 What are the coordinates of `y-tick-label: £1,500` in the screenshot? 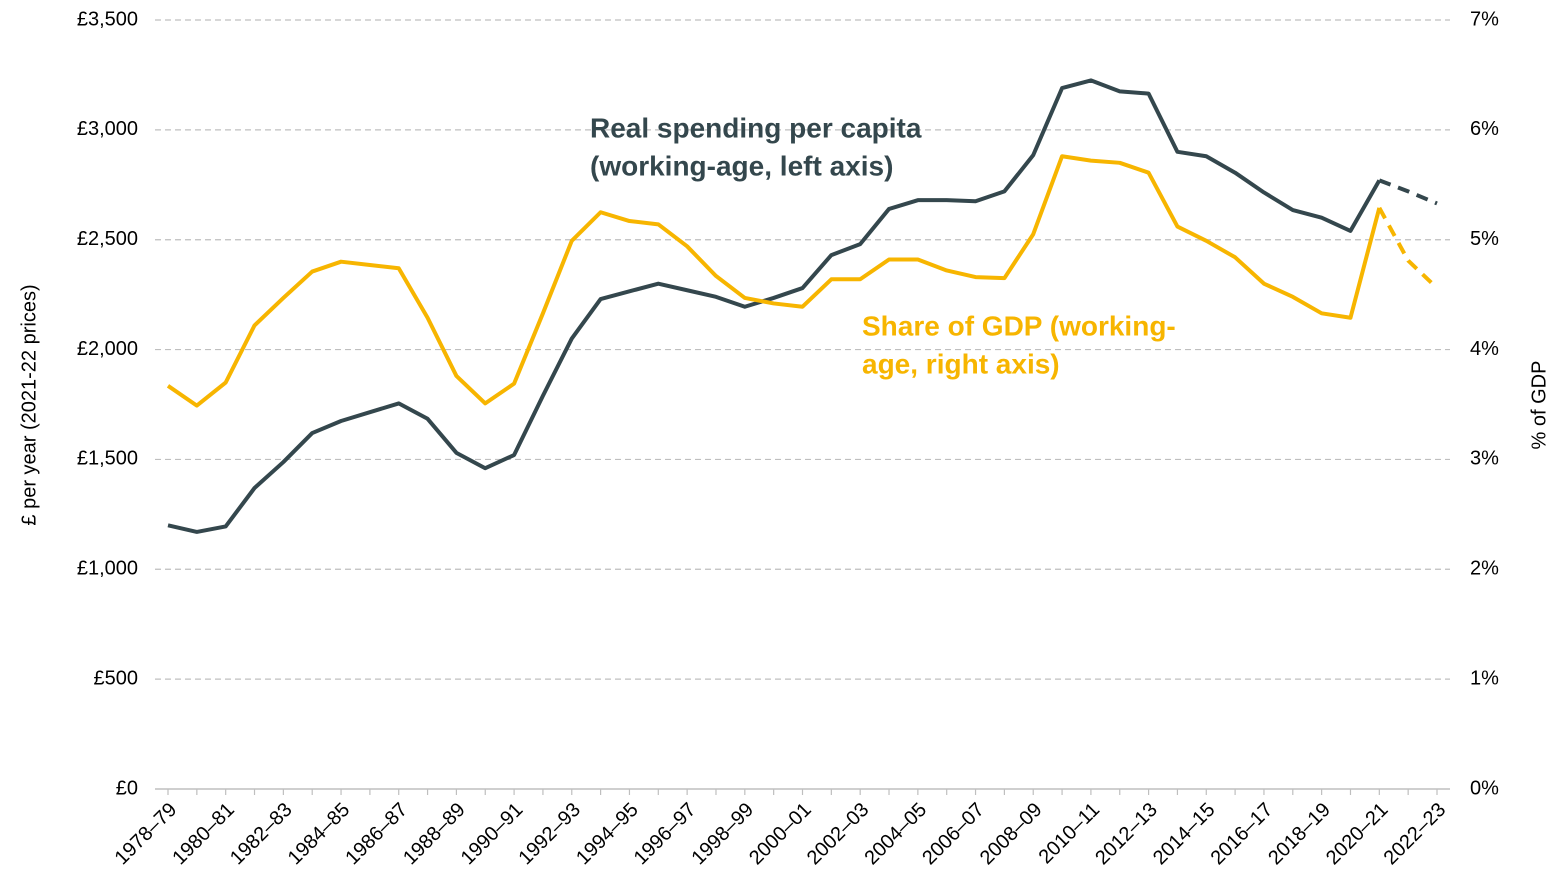 It's located at (107, 459).